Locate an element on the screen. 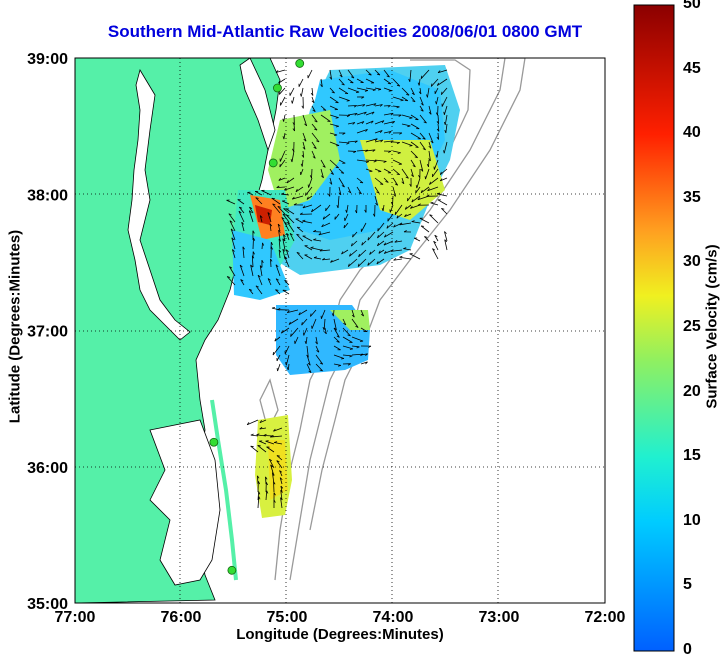 This screenshot has height=659, width=724. outer-banks is located at coordinates (224, 490).